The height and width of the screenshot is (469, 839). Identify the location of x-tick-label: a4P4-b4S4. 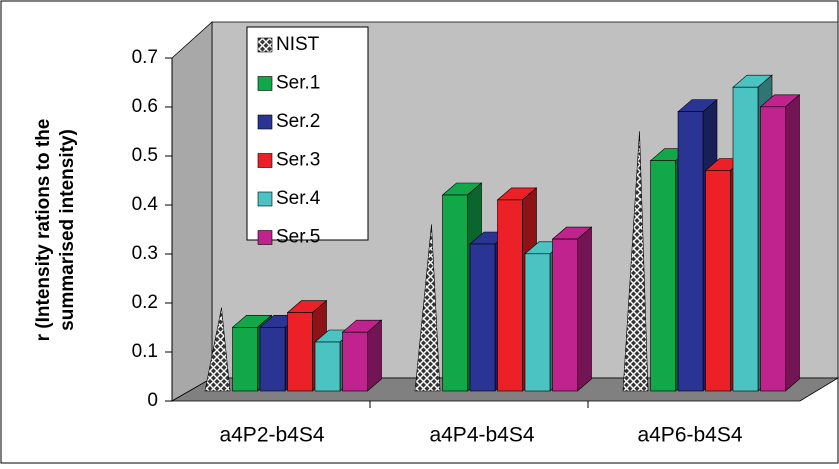
(481, 435).